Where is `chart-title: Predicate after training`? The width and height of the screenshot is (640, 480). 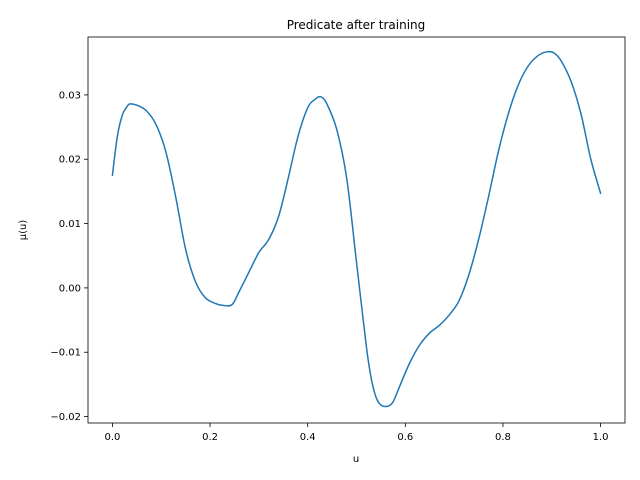 chart-title: Predicate after training is located at coordinates (356, 25).